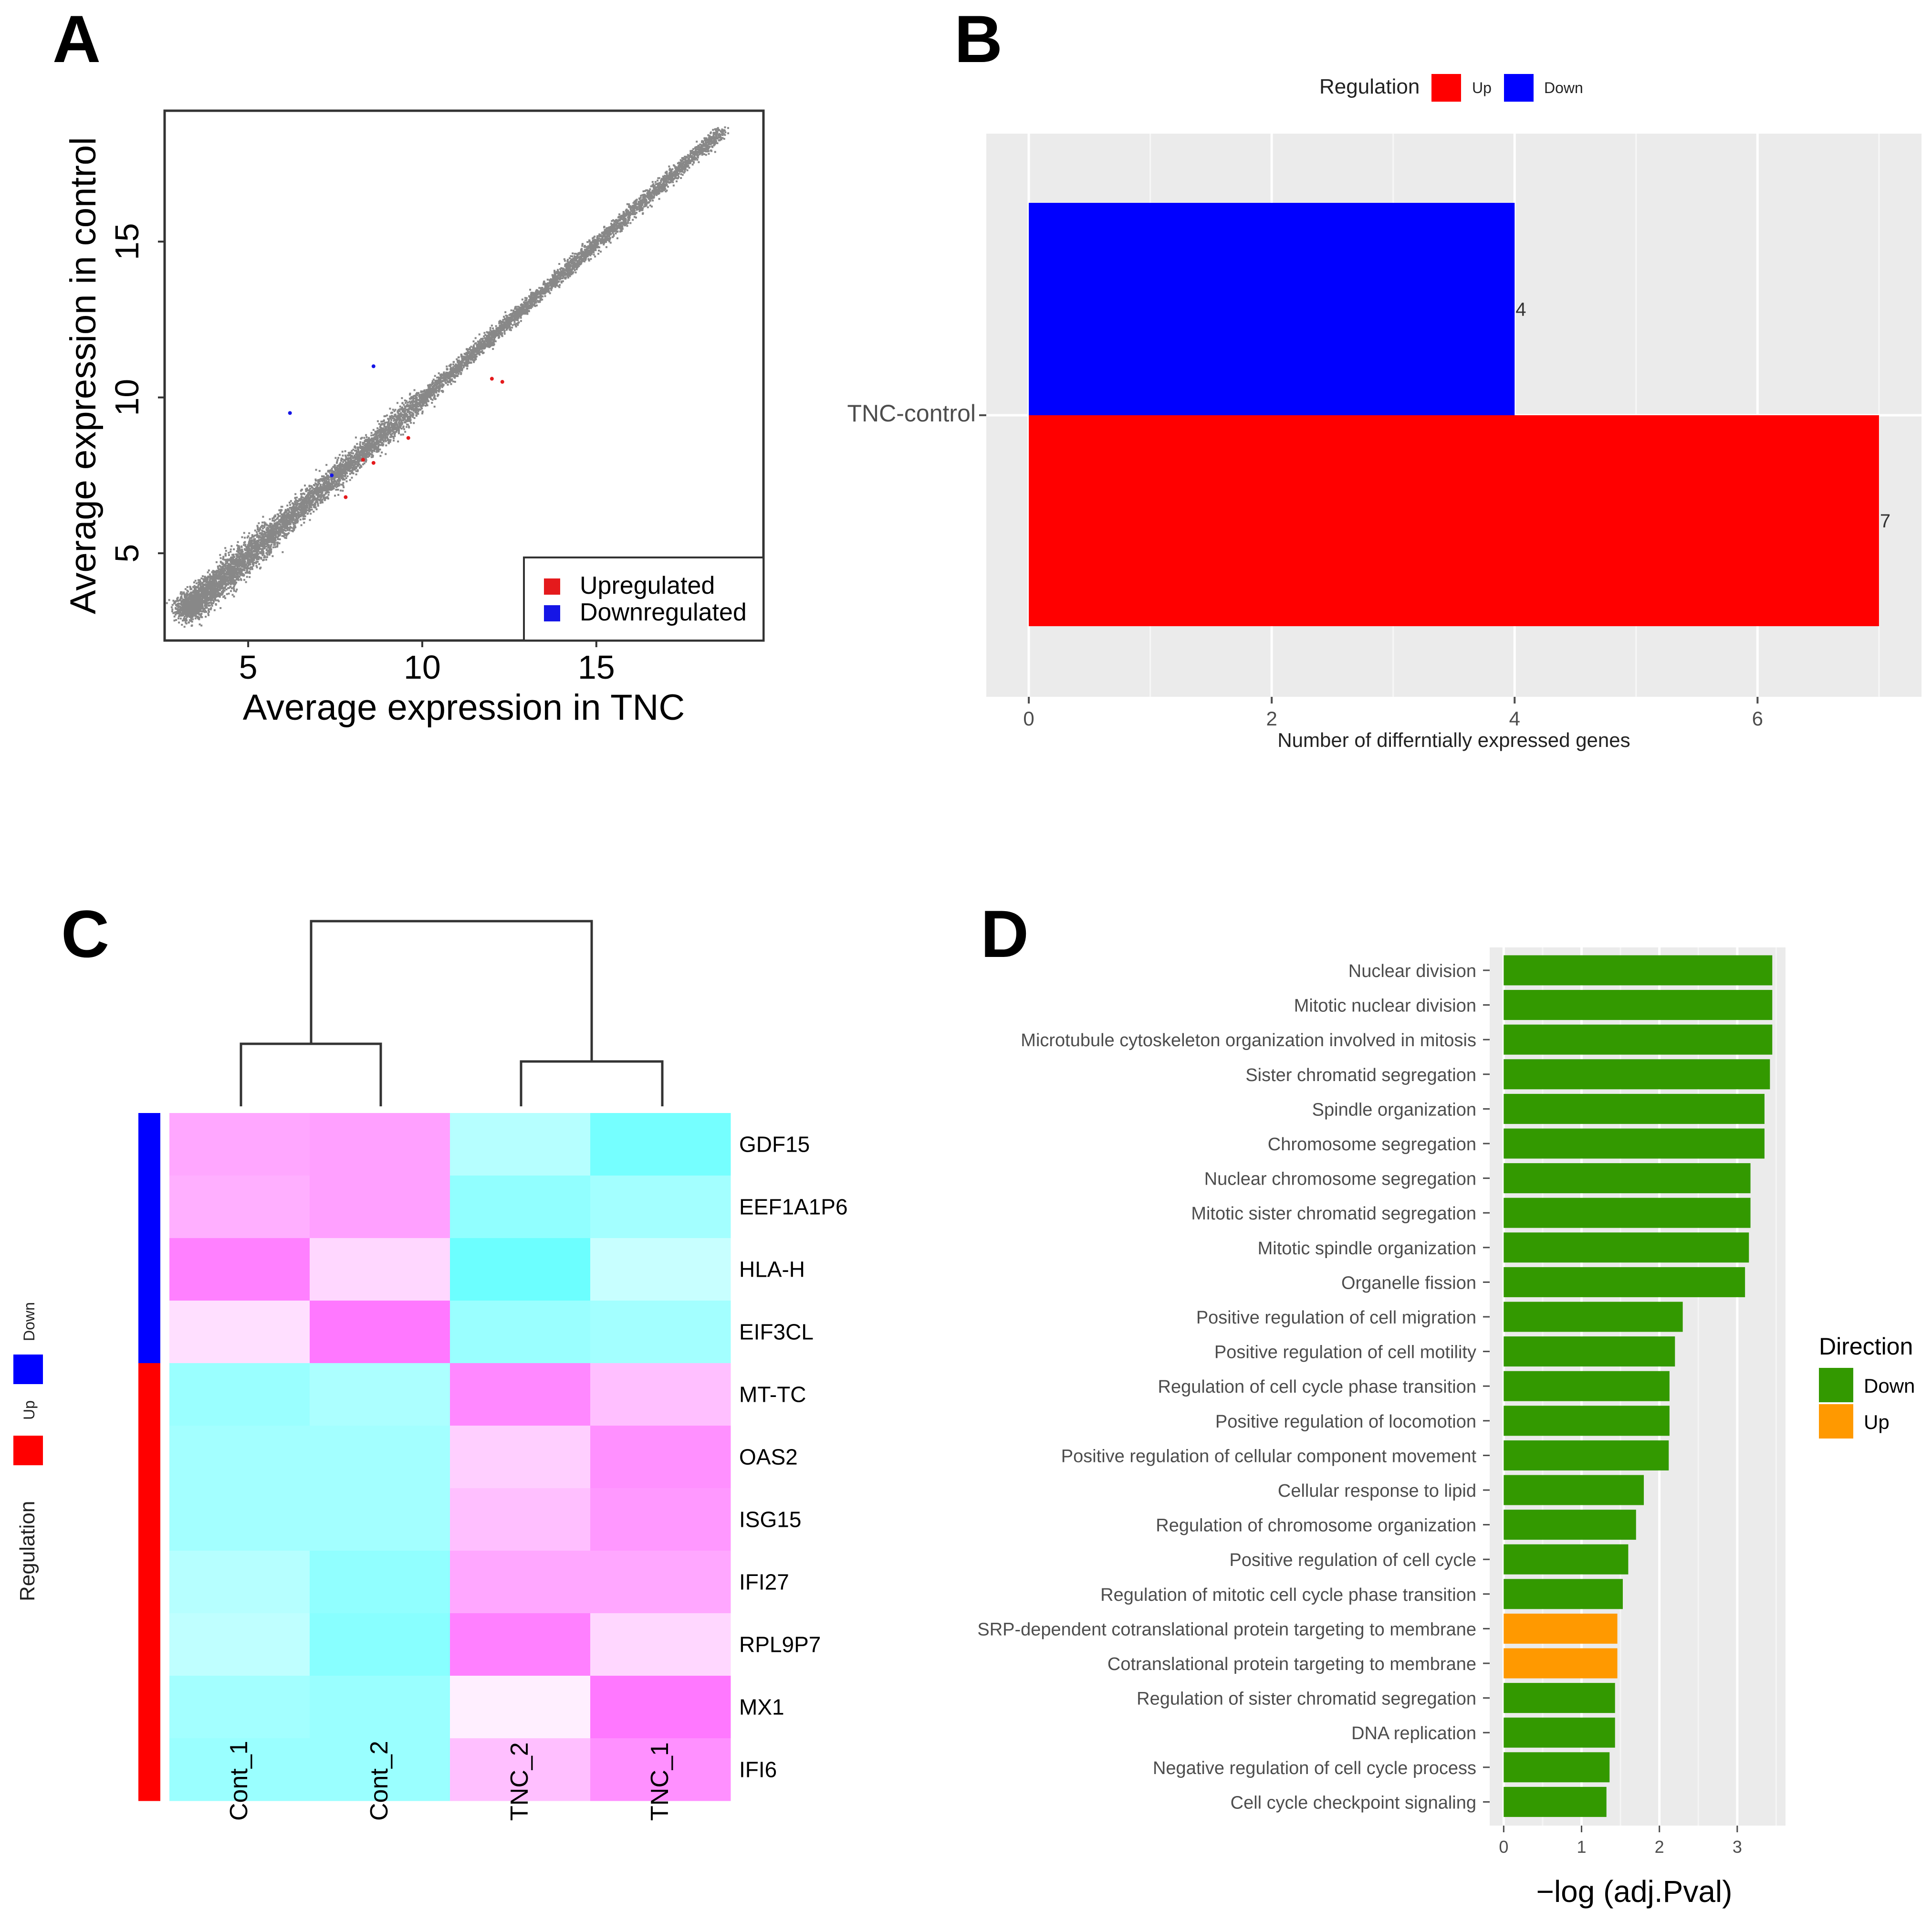 The width and height of the screenshot is (1932, 1922). I want to click on panel-b-legend-swatch-down, so click(1519, 88).